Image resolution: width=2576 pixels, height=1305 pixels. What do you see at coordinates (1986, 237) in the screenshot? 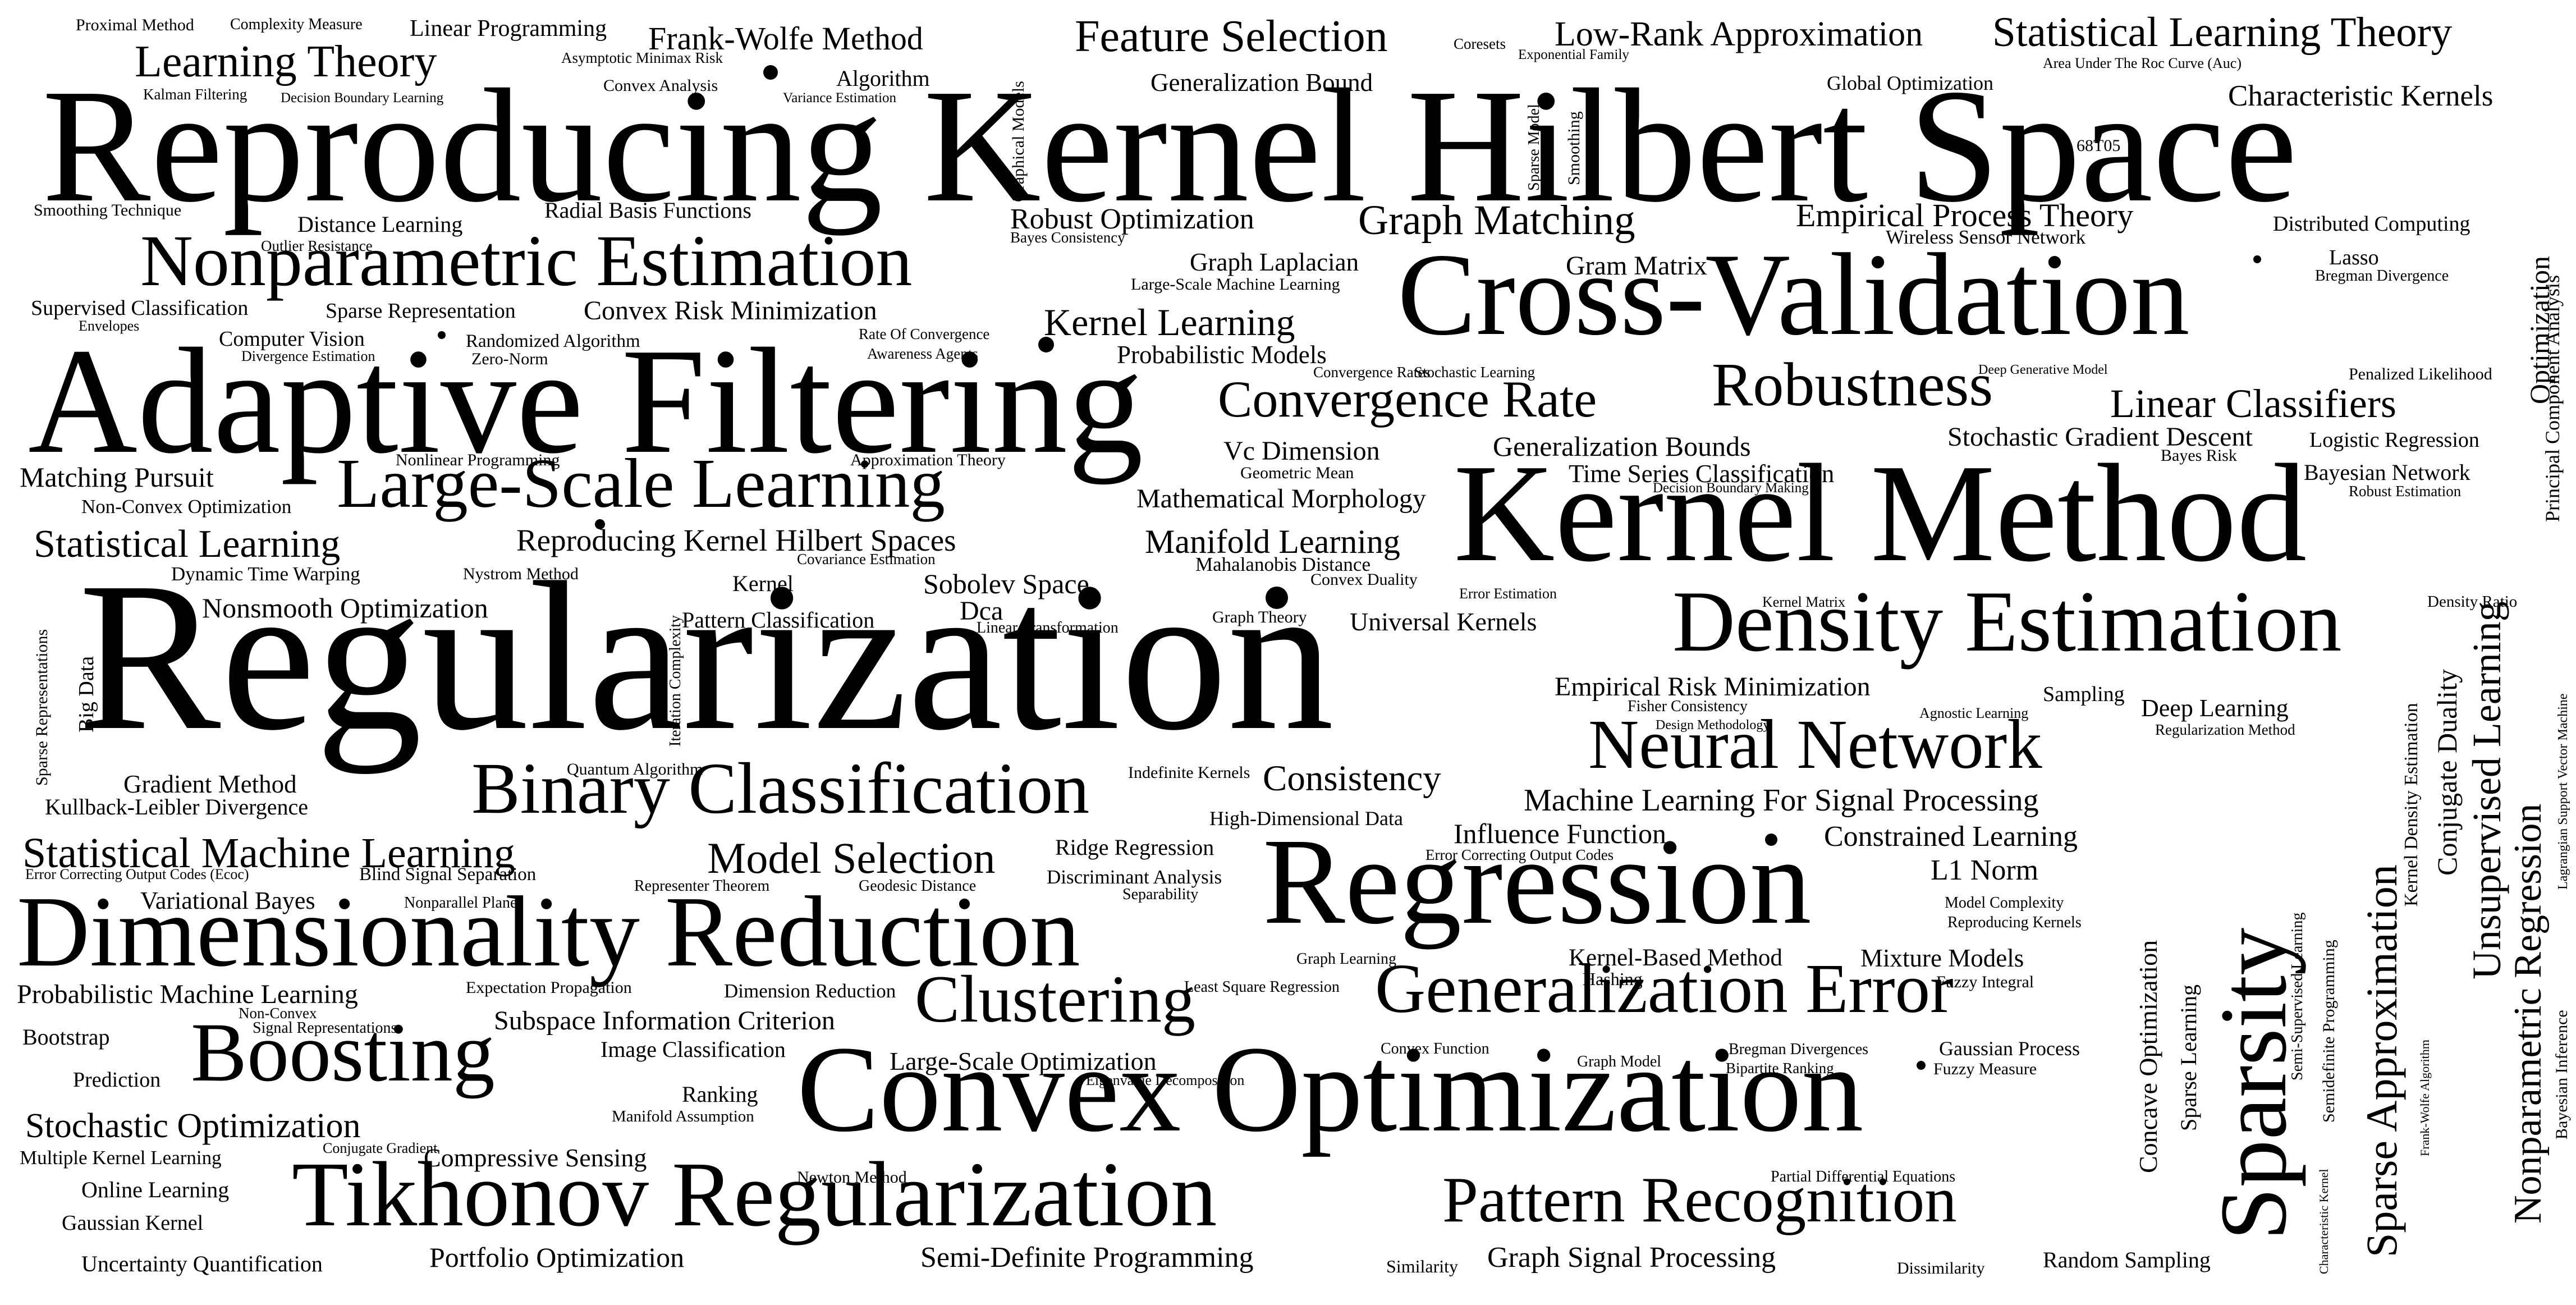
I see `word-wireless-sensor-network: Wireless Sensor Network` at bounding box center [1986, 237].